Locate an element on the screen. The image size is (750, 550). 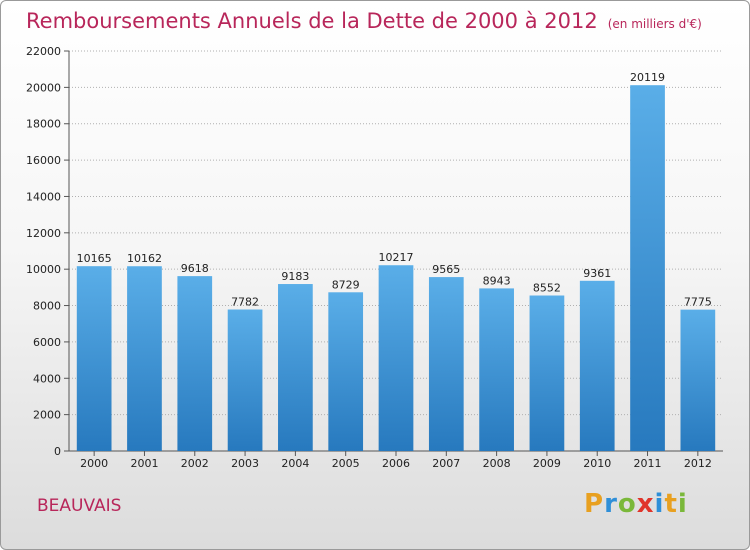
x-tick-label: 2005 is located at coordinates (346, 463).